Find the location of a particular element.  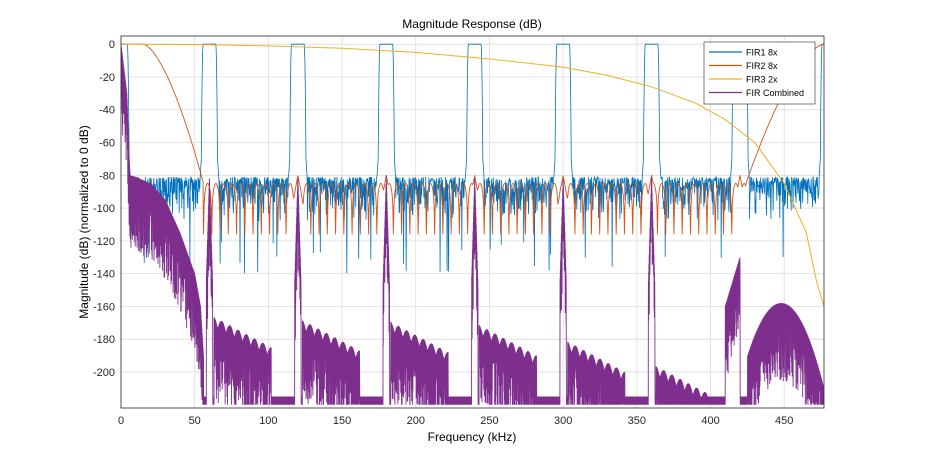

y-axis-label: Magnitude (dB) (normalized to 0 dB) is located at coordinates (84, 221).